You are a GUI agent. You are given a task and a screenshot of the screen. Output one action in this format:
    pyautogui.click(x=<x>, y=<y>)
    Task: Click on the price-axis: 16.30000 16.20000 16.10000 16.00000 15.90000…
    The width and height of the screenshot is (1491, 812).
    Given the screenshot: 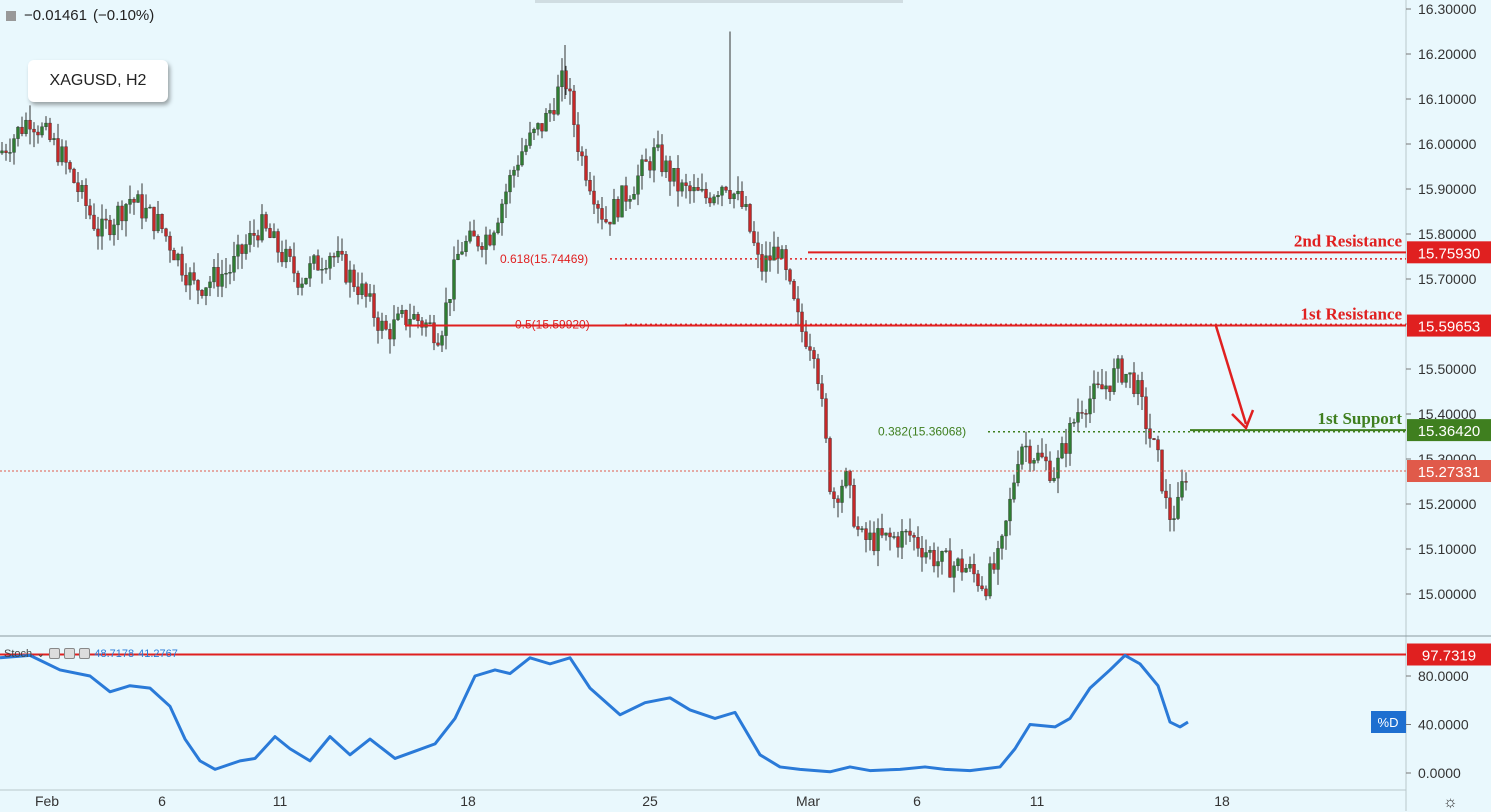 What is the action you would take?
    pyautogui.click(x=1441, y=301)
    